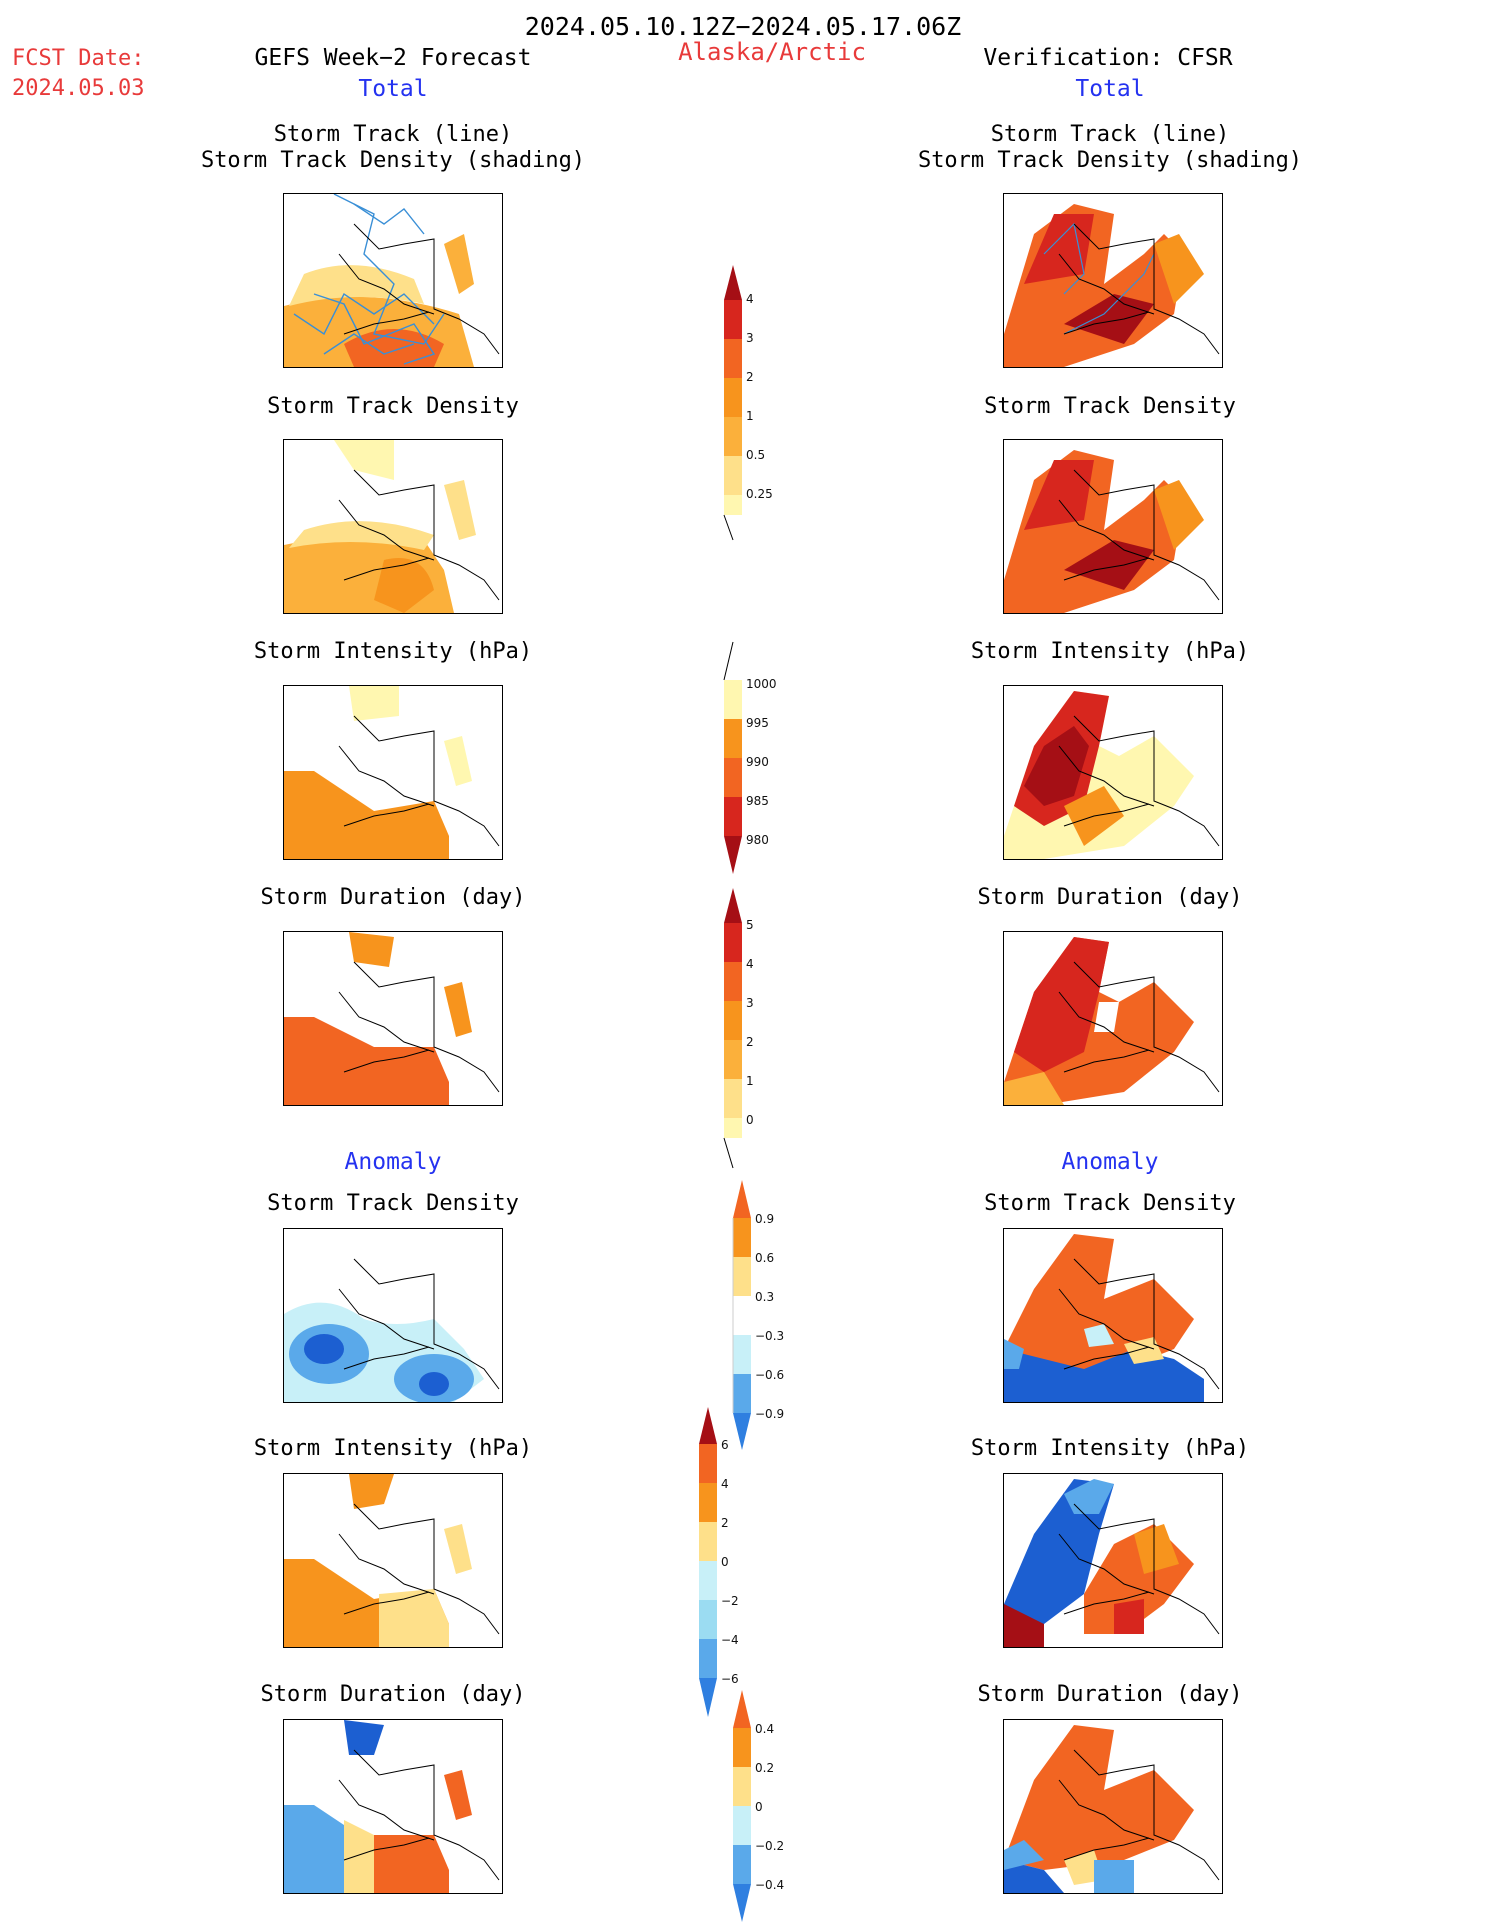 The height and width of the screenshot is (1929, 1487). I want to click on tick-label: 6, so click(725, 1445).